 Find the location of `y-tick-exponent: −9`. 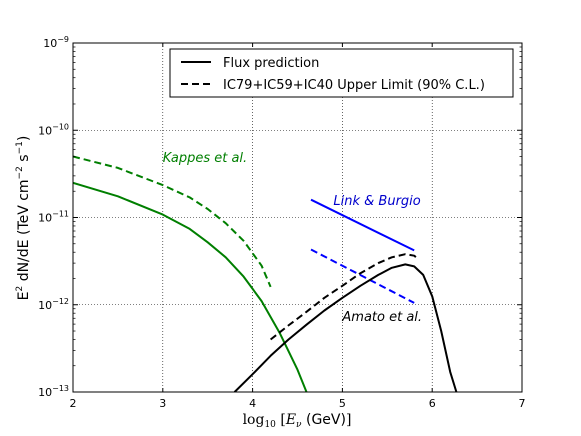

y-tick-exponent: −9 is located at coordinates (63, 39).